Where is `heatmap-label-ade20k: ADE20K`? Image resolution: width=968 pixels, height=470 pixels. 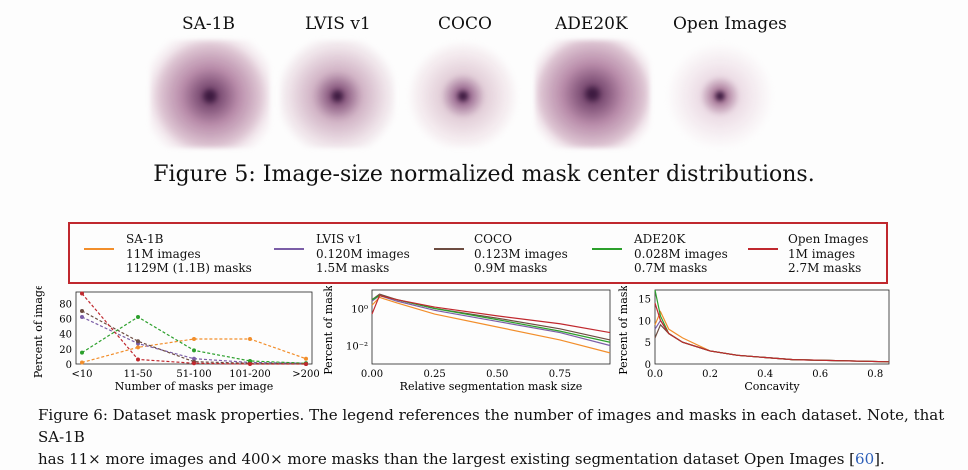 heatmap-label-ade20k: ADE20K is located at coordinates (591, 24).